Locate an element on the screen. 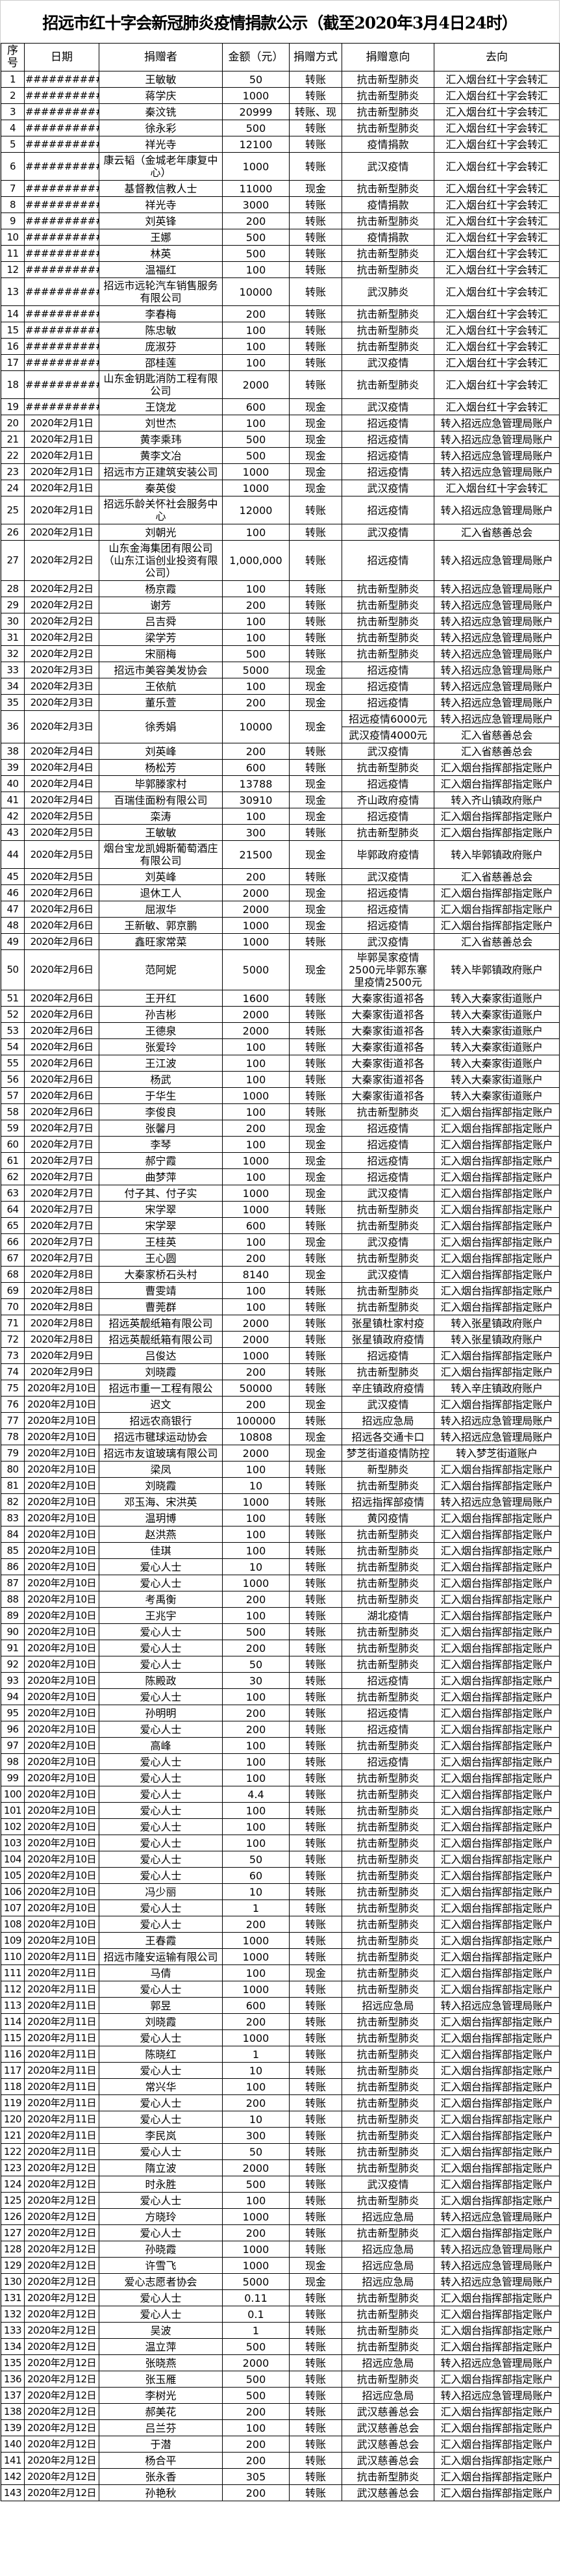  cell-amount: 100000 is located at coordinates (256, 1421).